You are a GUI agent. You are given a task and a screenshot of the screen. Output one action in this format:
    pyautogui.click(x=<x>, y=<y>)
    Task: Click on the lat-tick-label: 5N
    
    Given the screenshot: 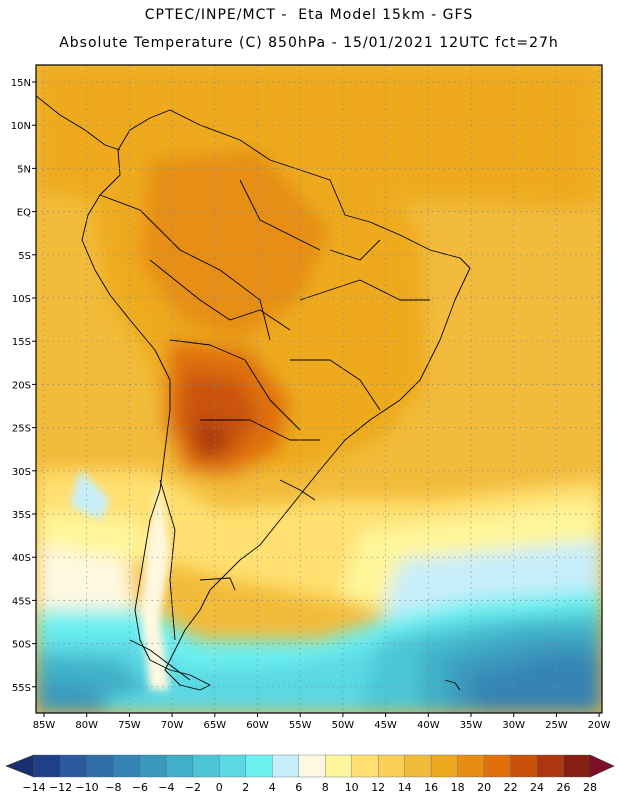 What is the action you would take?
    pyautogui.click(x=24, y=169)
    